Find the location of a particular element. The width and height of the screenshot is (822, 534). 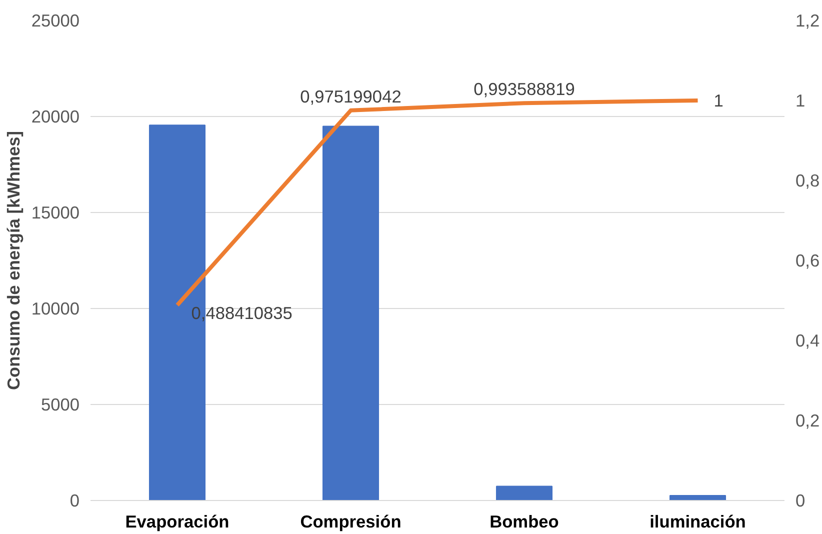

y2-tick-label: 0,2 is located at coordinates (808, 420).